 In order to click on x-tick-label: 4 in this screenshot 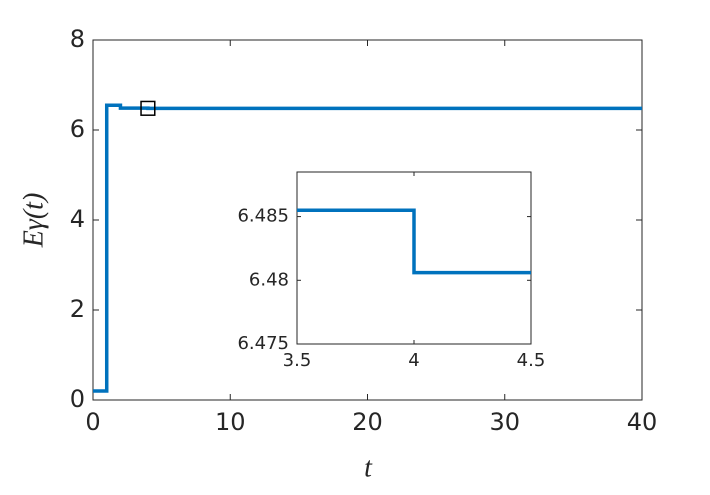, I will do `click(413, 360)`.